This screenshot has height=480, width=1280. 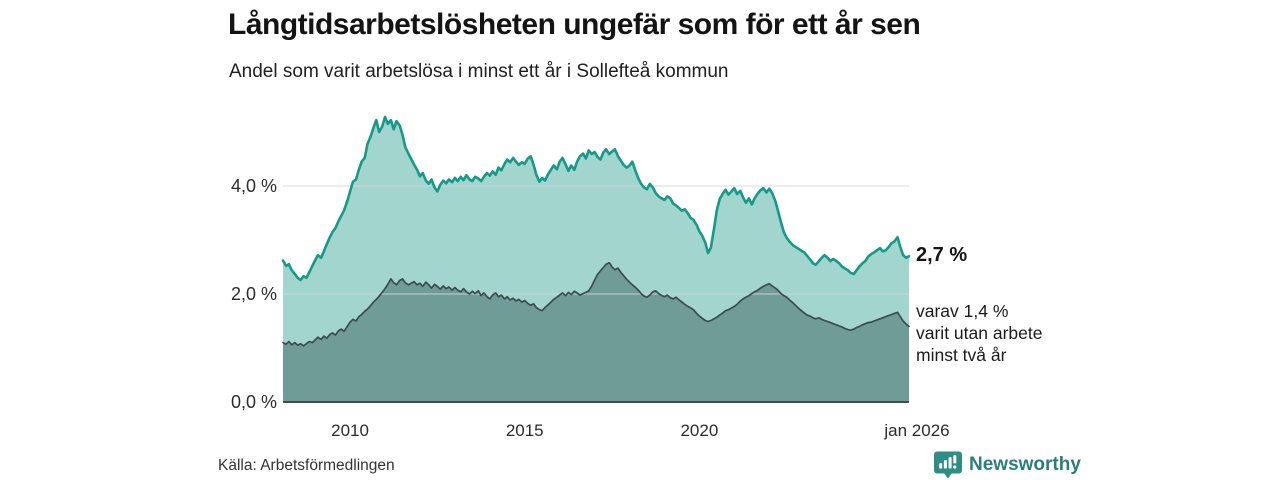 What do you see at coordinates (350, 430) in the screenshot?
I see `x-tick-label: 2010` at bounding box center [350, 430].